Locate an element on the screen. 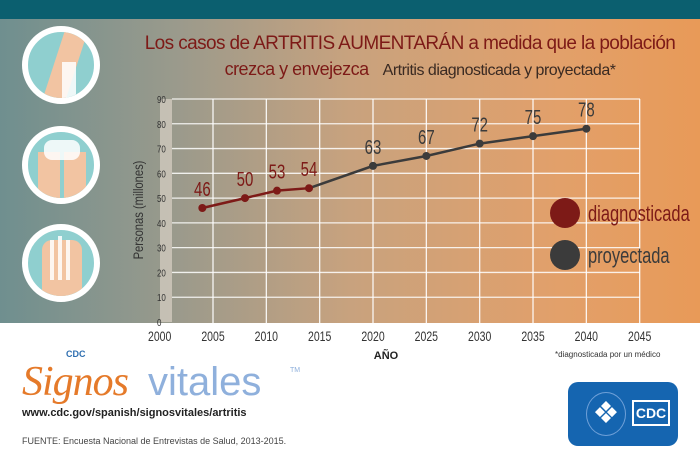  x-axis-label: AÑO is located at coordinates (386, 355).